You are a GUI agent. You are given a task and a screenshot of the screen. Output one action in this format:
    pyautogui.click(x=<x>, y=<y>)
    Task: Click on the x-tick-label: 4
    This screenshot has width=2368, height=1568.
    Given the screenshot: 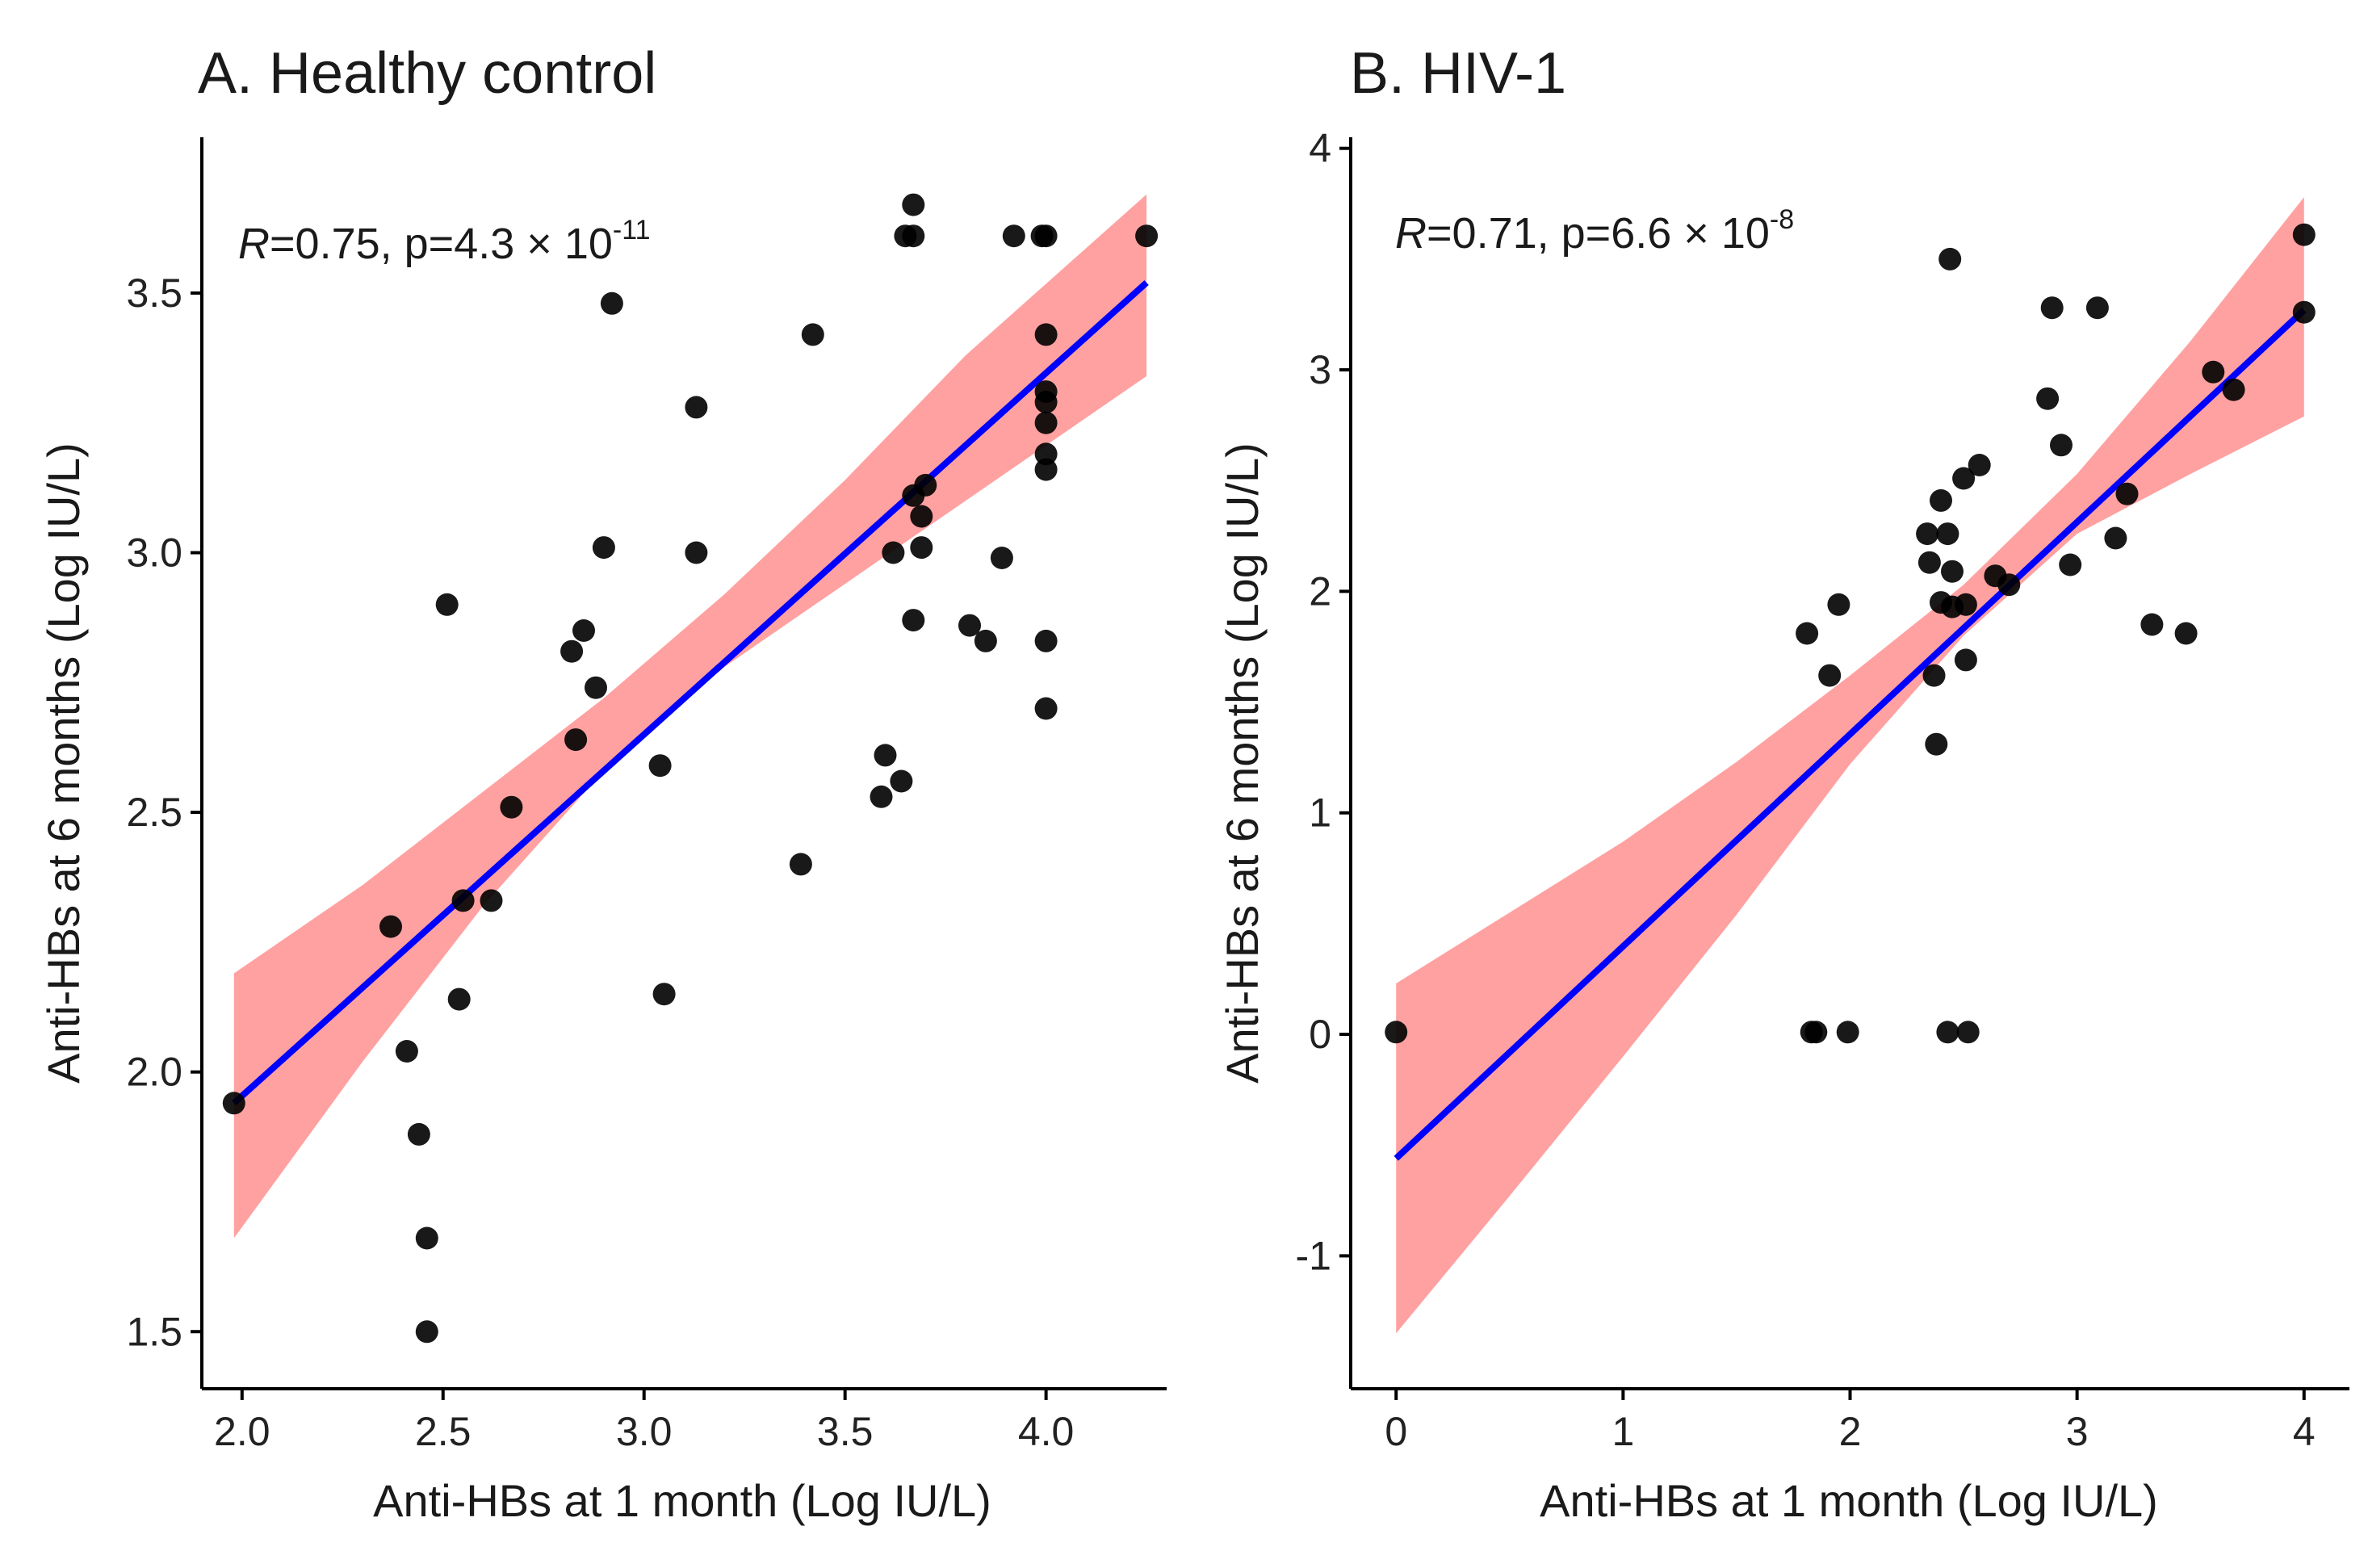 What is the action you would take?
    pyautogui.click(x=2304, y=1431)
    